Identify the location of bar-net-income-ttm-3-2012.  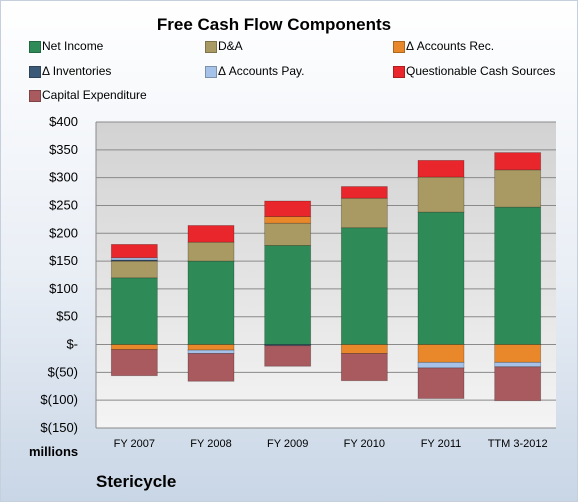
(518, 275).